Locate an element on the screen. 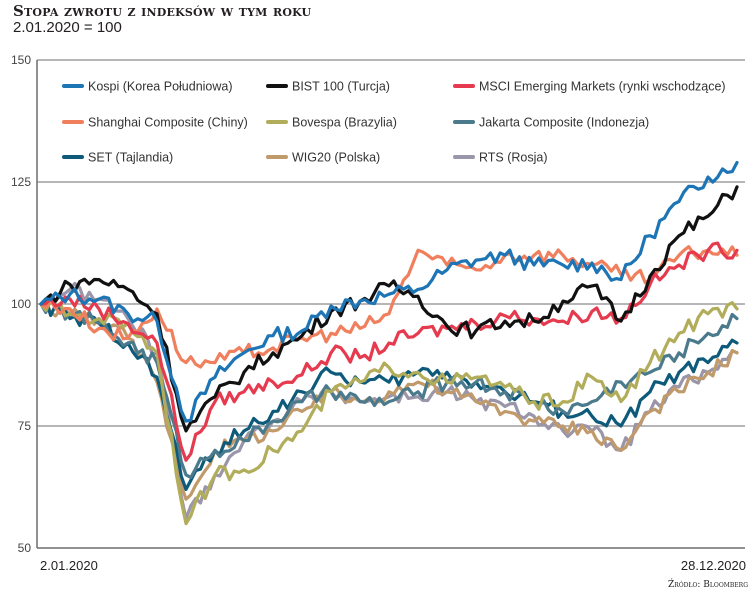  legend-label: Jakarta Composite (Indonezja) is located at coordinates (564, 123).